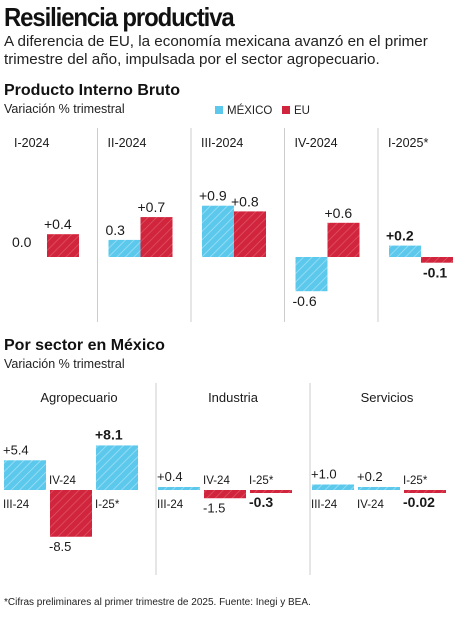 Image resolution: width=471 pixels, height=620 pixels. Describe the element at coordinates (302, 111) in the screenshot. I see `legend-eu-label: EU` at that location.